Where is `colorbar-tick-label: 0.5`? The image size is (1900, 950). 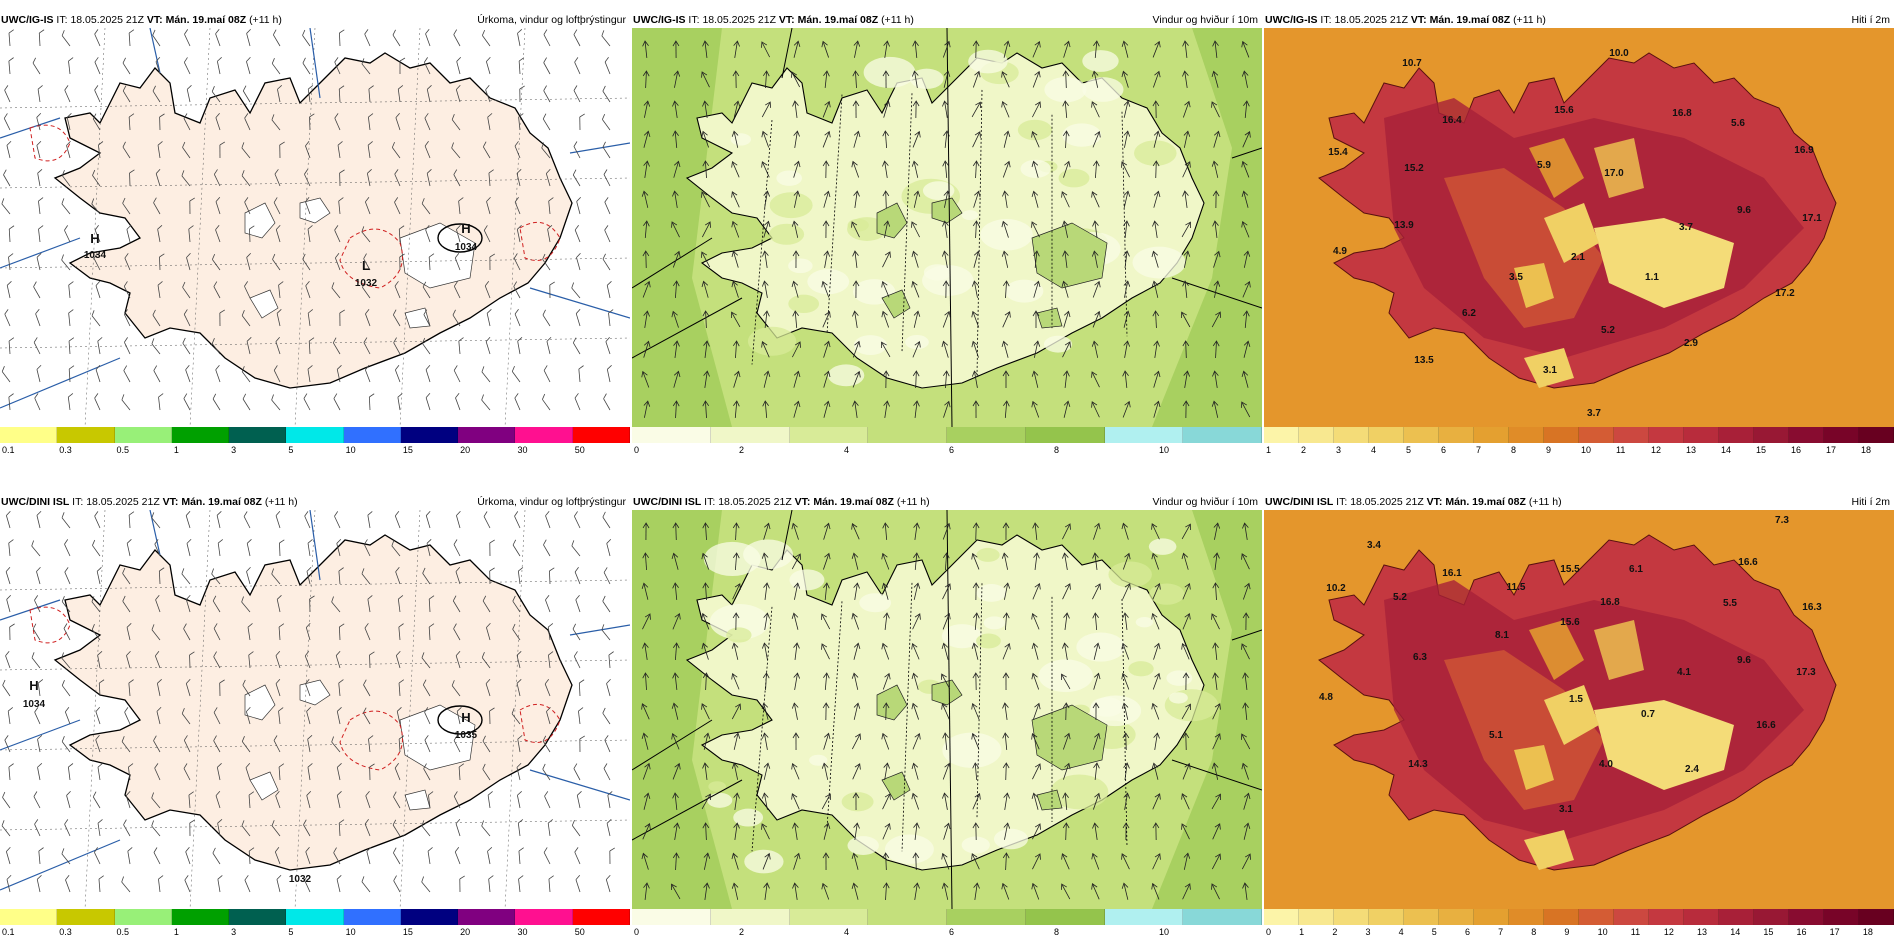
colorbar-tick-label: 0.5 is located at coordinates (123, 932).